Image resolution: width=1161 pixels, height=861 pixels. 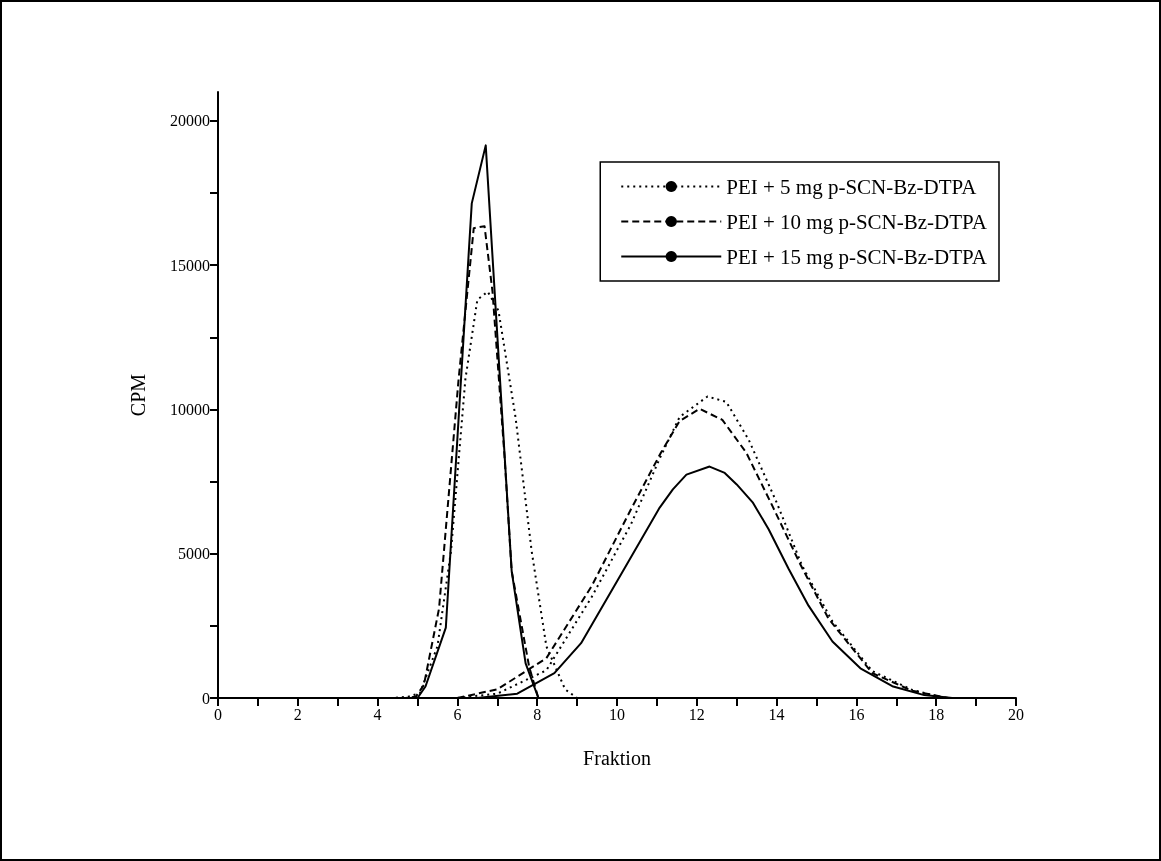 What do you see at coordinates (190, 409) in the screenshot?
I see `y-tick-label: 10000` at bounding box center [190, 409].